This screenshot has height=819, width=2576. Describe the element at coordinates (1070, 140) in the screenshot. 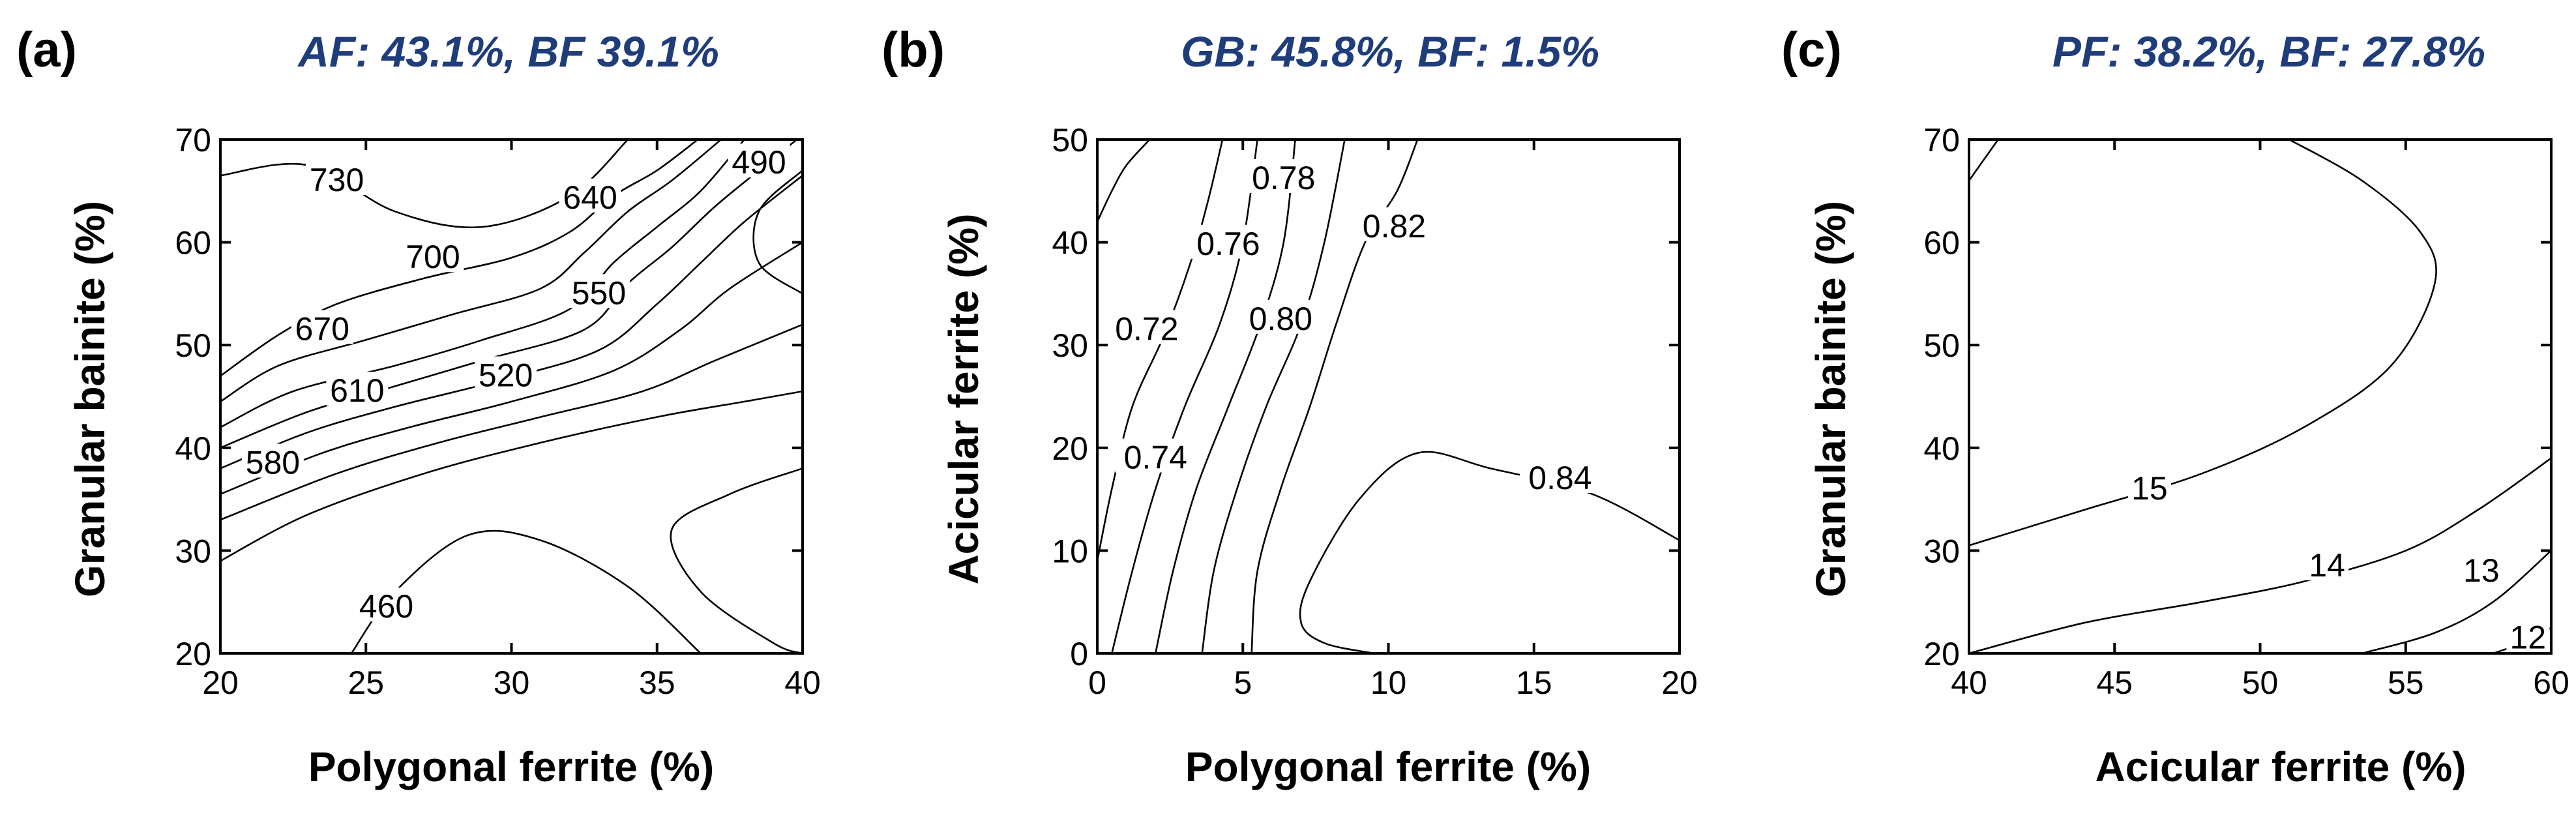

I see `panel-b-y-tick-label: 50` at that location.